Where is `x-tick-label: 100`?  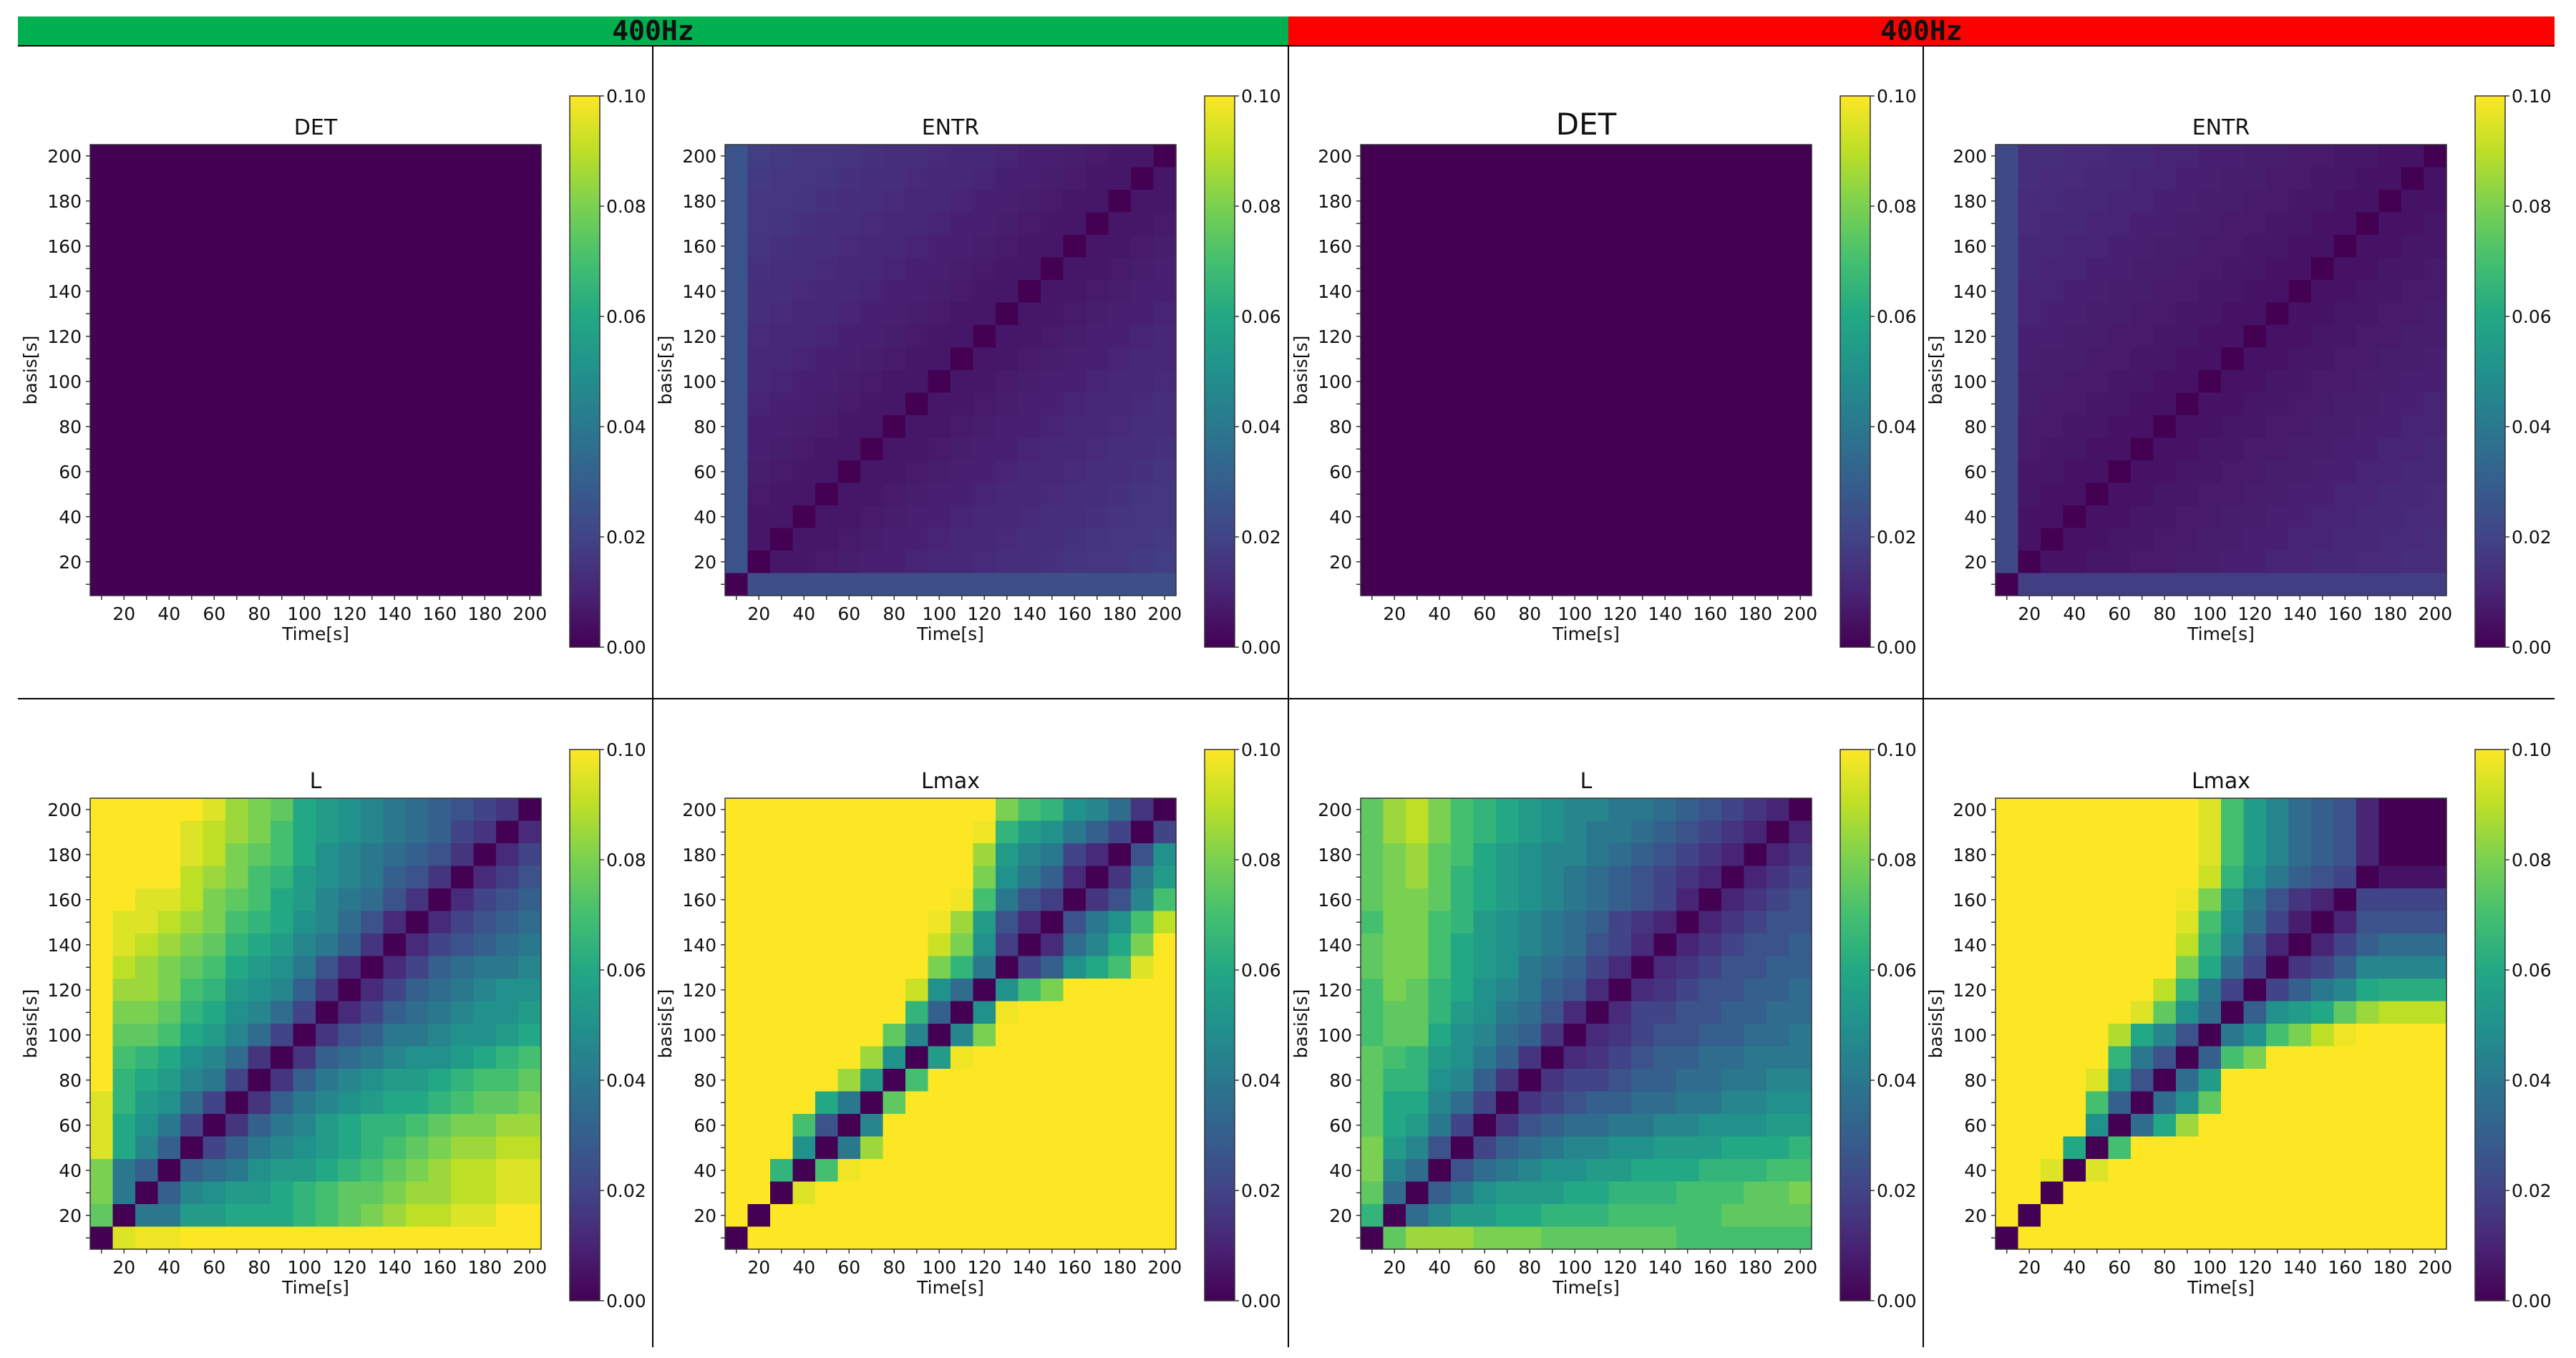
x-tick-label: 100 is located at coordinates (939, 1267).